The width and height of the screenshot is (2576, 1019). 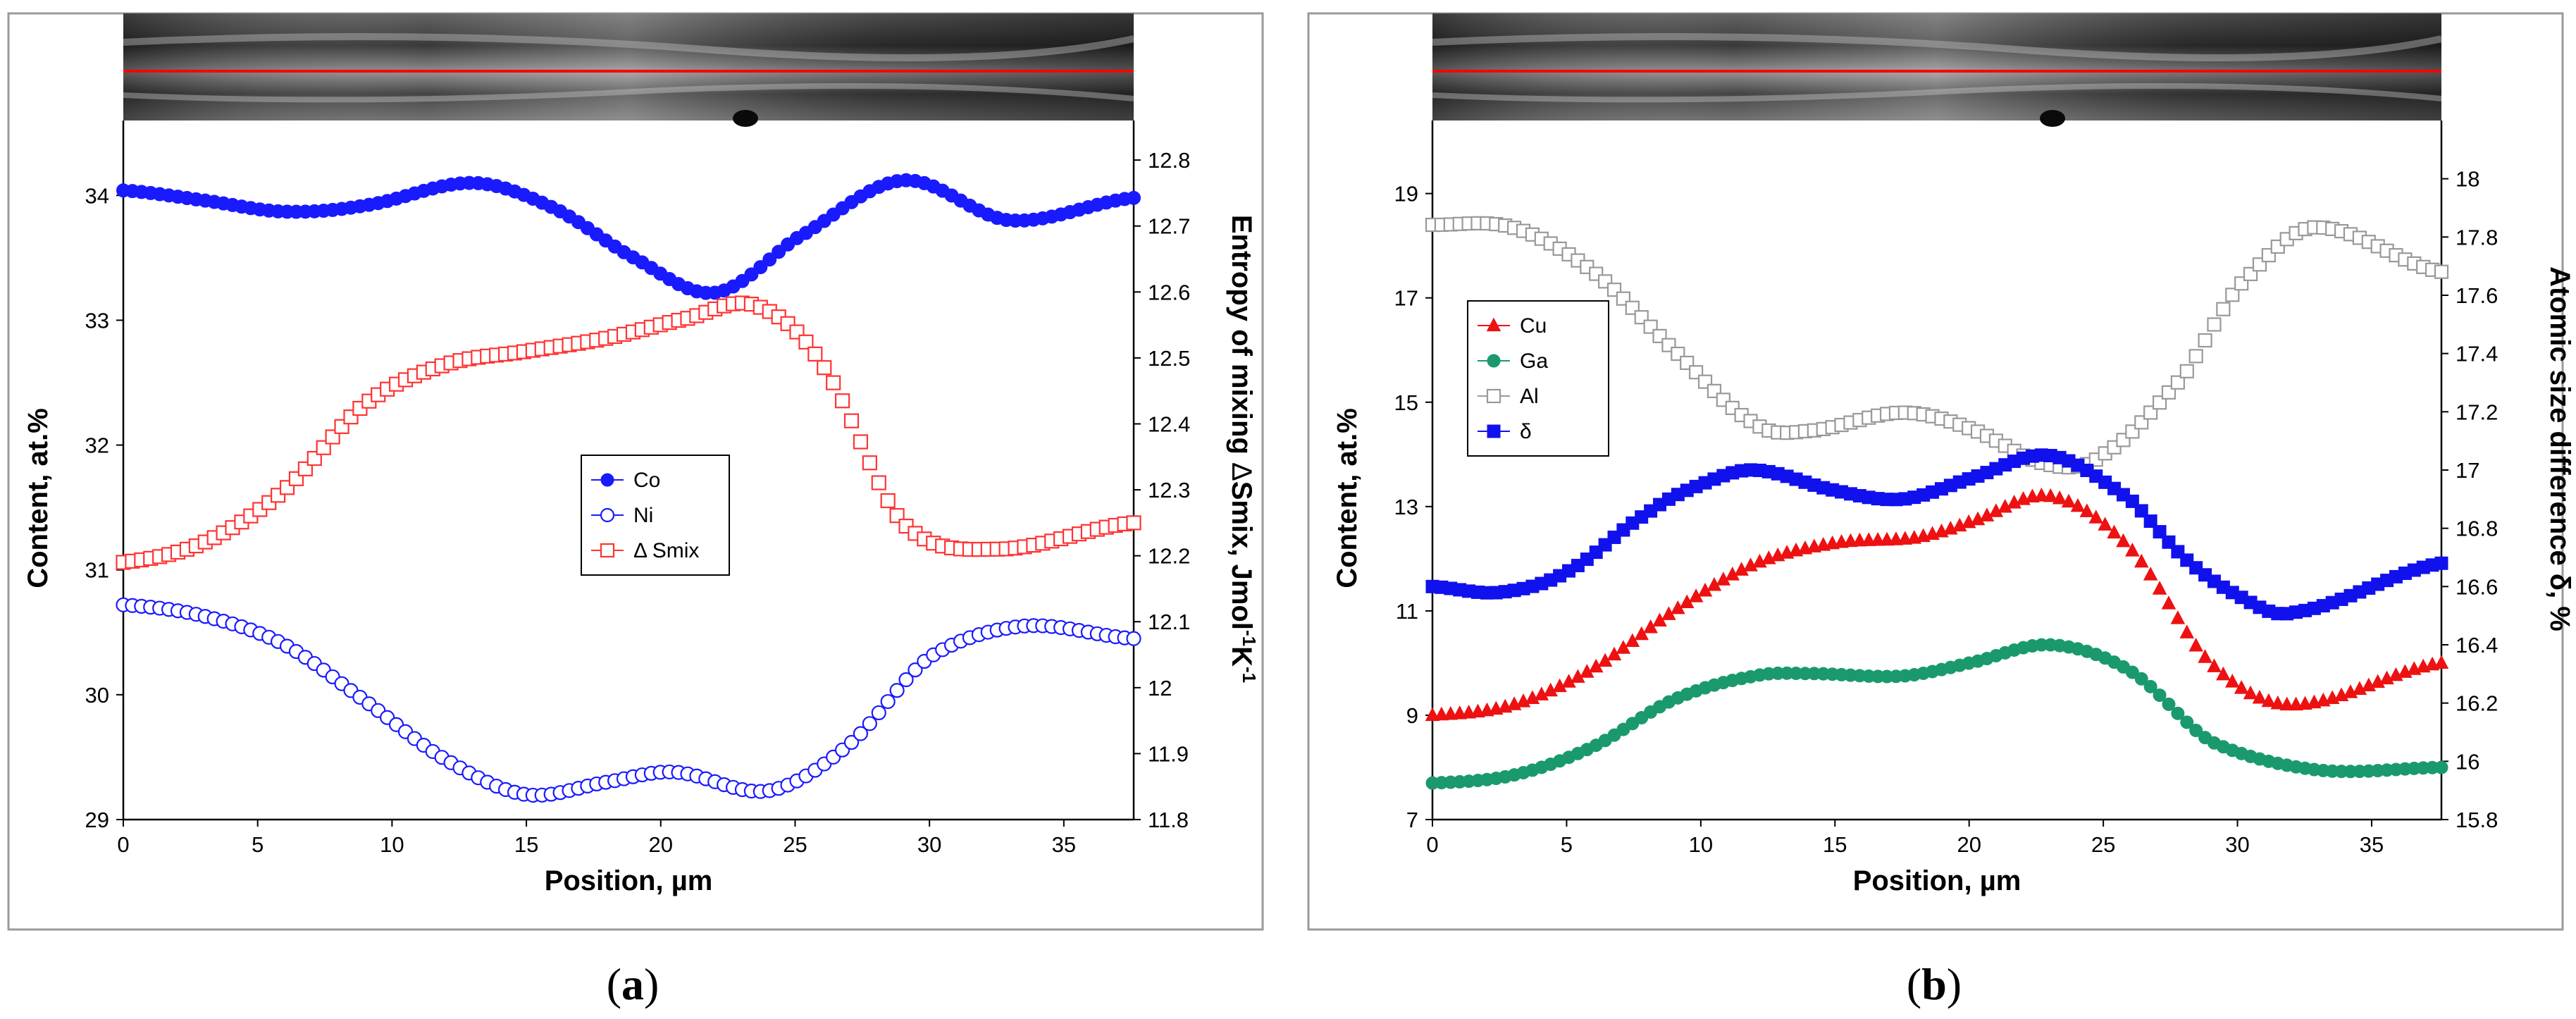 What do you see at coordinates (123, 845) in the screenshot?
I see `chart-a-xtick-label: 0` at bounding box center [123, 845].